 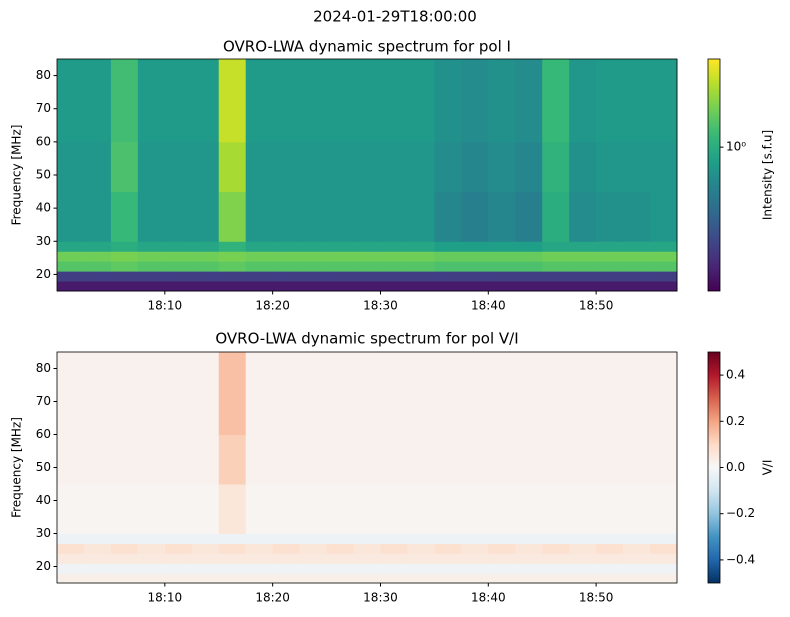 What do you see at coordinates (736, 147) in the screenshot?
I see `colorbar-tick-label: 10⁰` at bounding box center [736, 147].